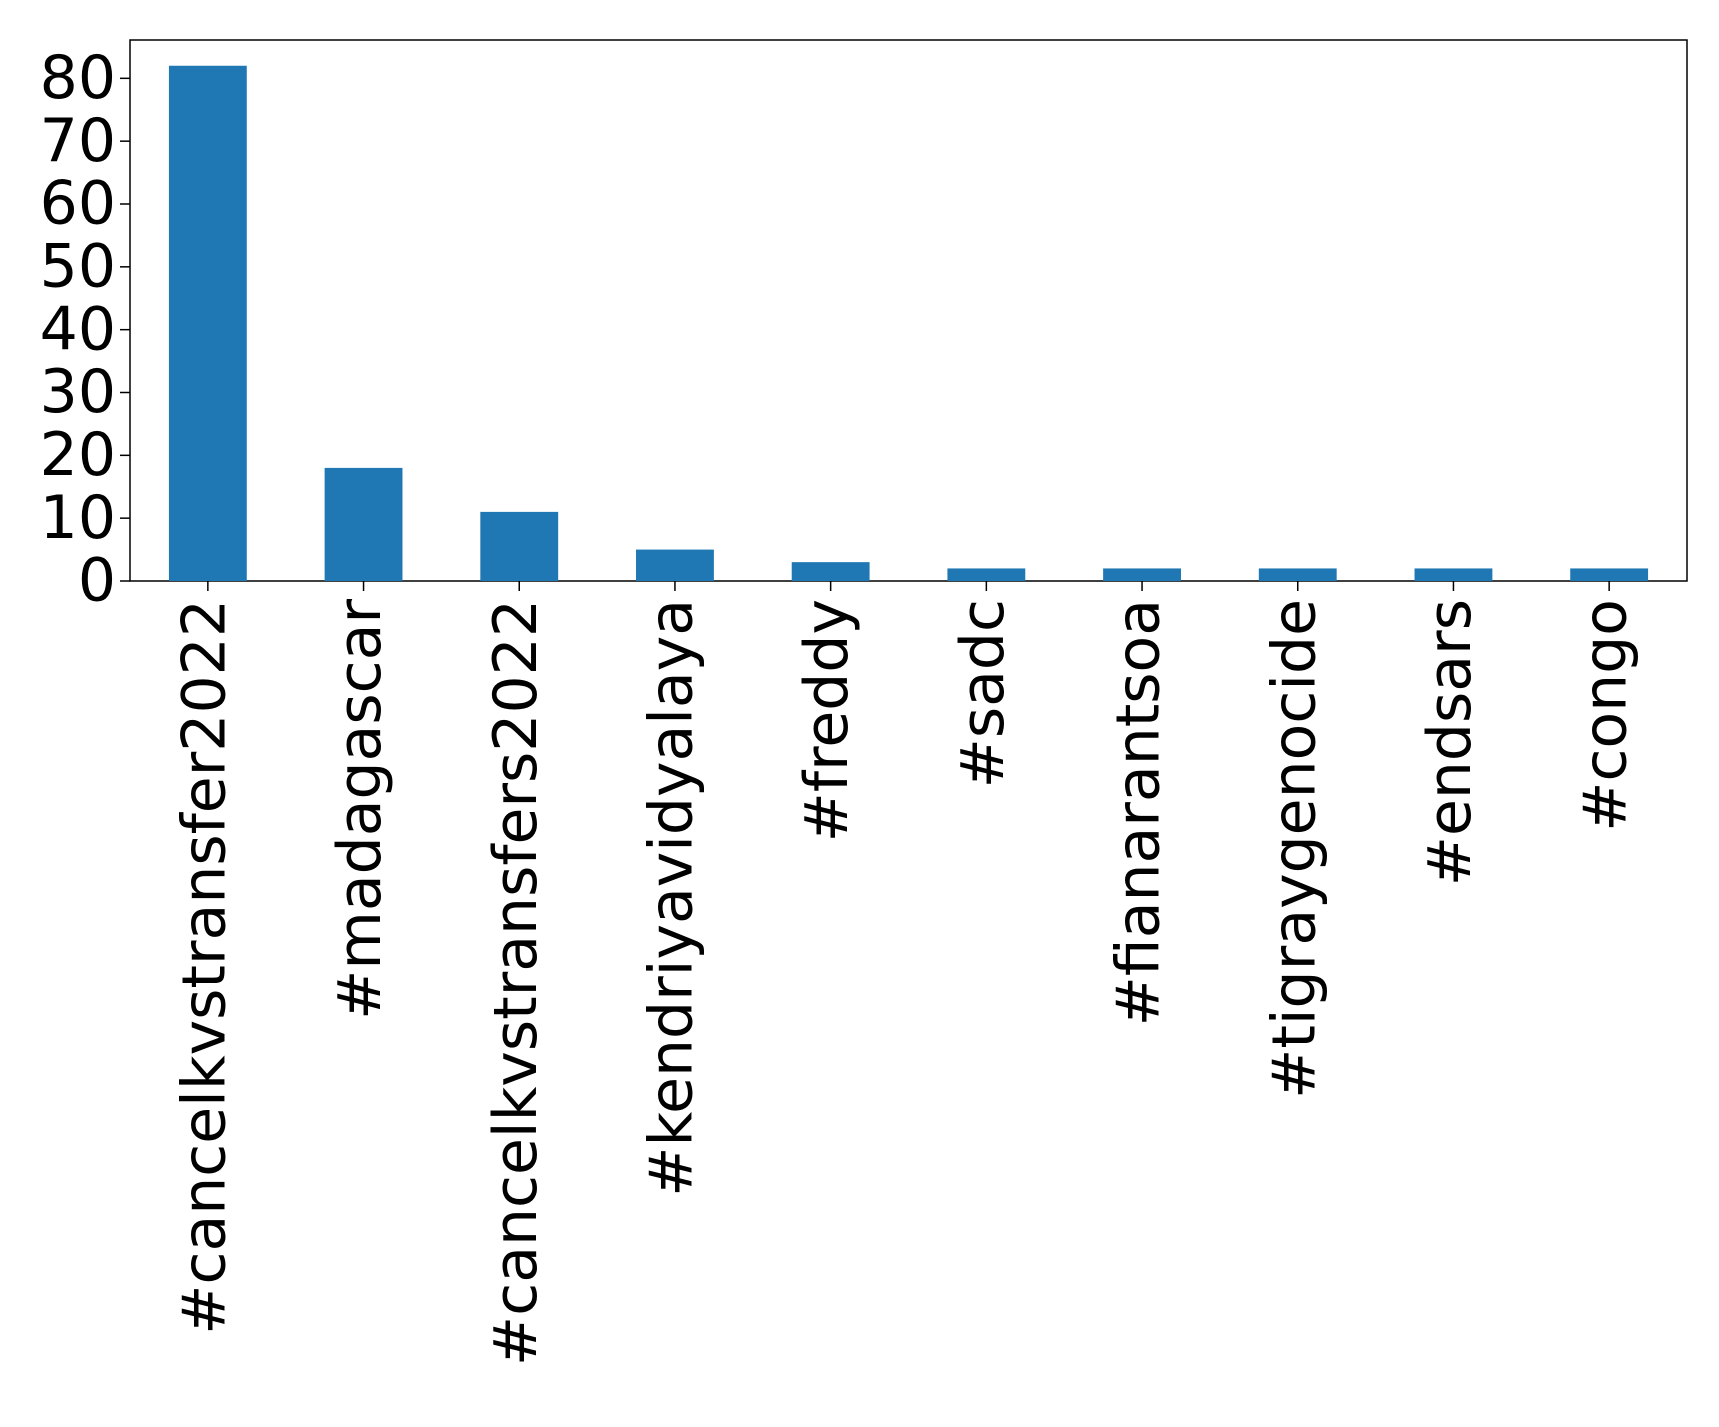 This screenshot has height=1427, width=1719. What do you see at coordinates (78, 455) in the screenshot?
I see `y-tick-label: 20` at bounding box center [78, 455].